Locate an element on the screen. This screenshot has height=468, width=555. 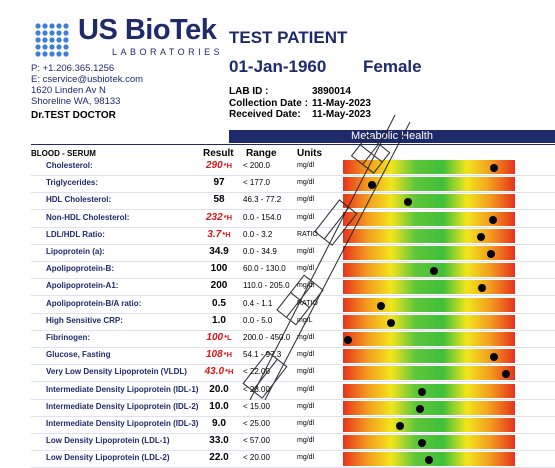
received-date-label: Received Date: is located at coordinates (265, 114).